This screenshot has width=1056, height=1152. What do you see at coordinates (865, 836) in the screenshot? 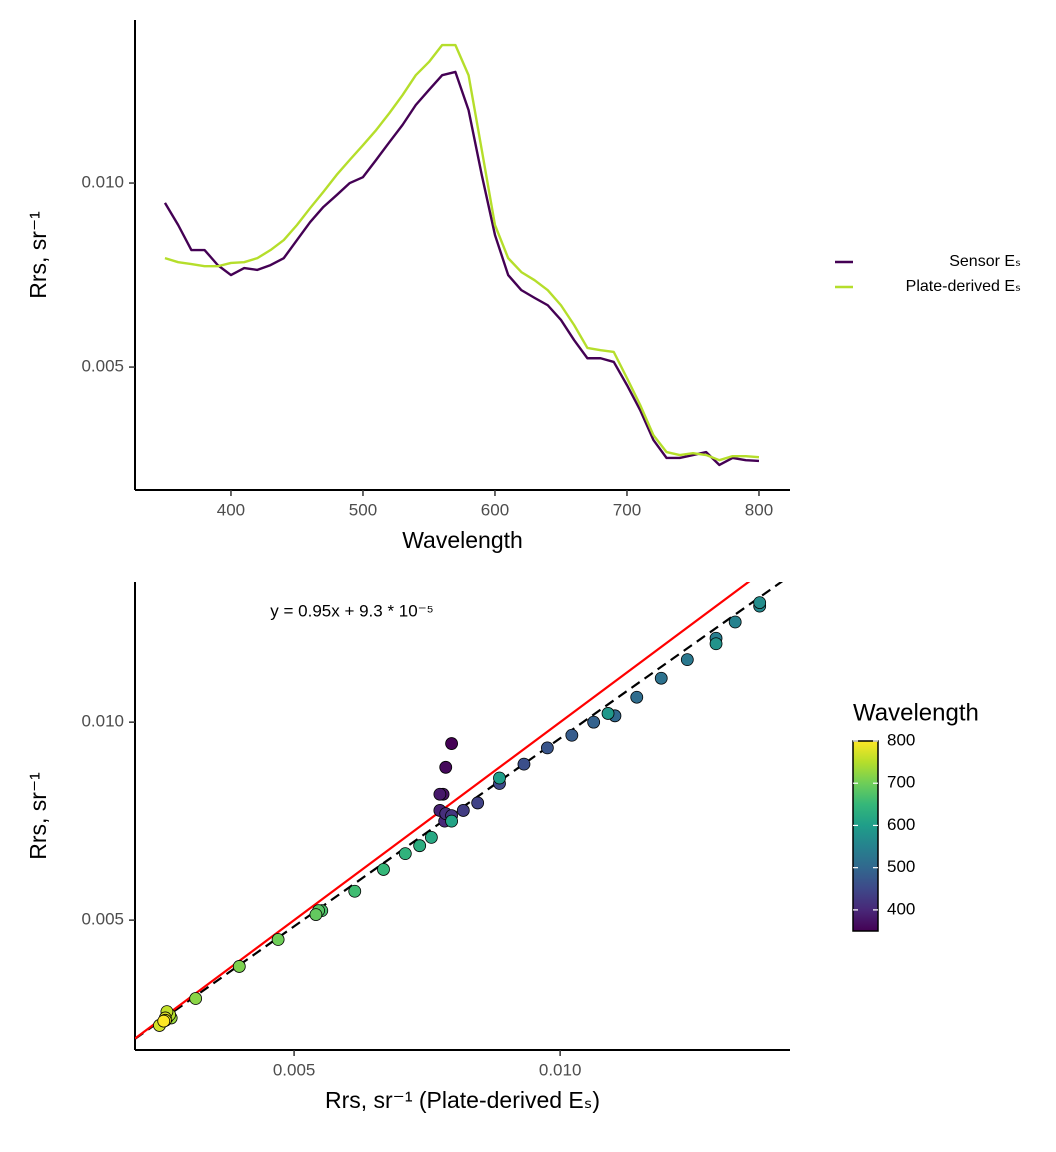
I see `colorbar` at bounding box center [865, 836].